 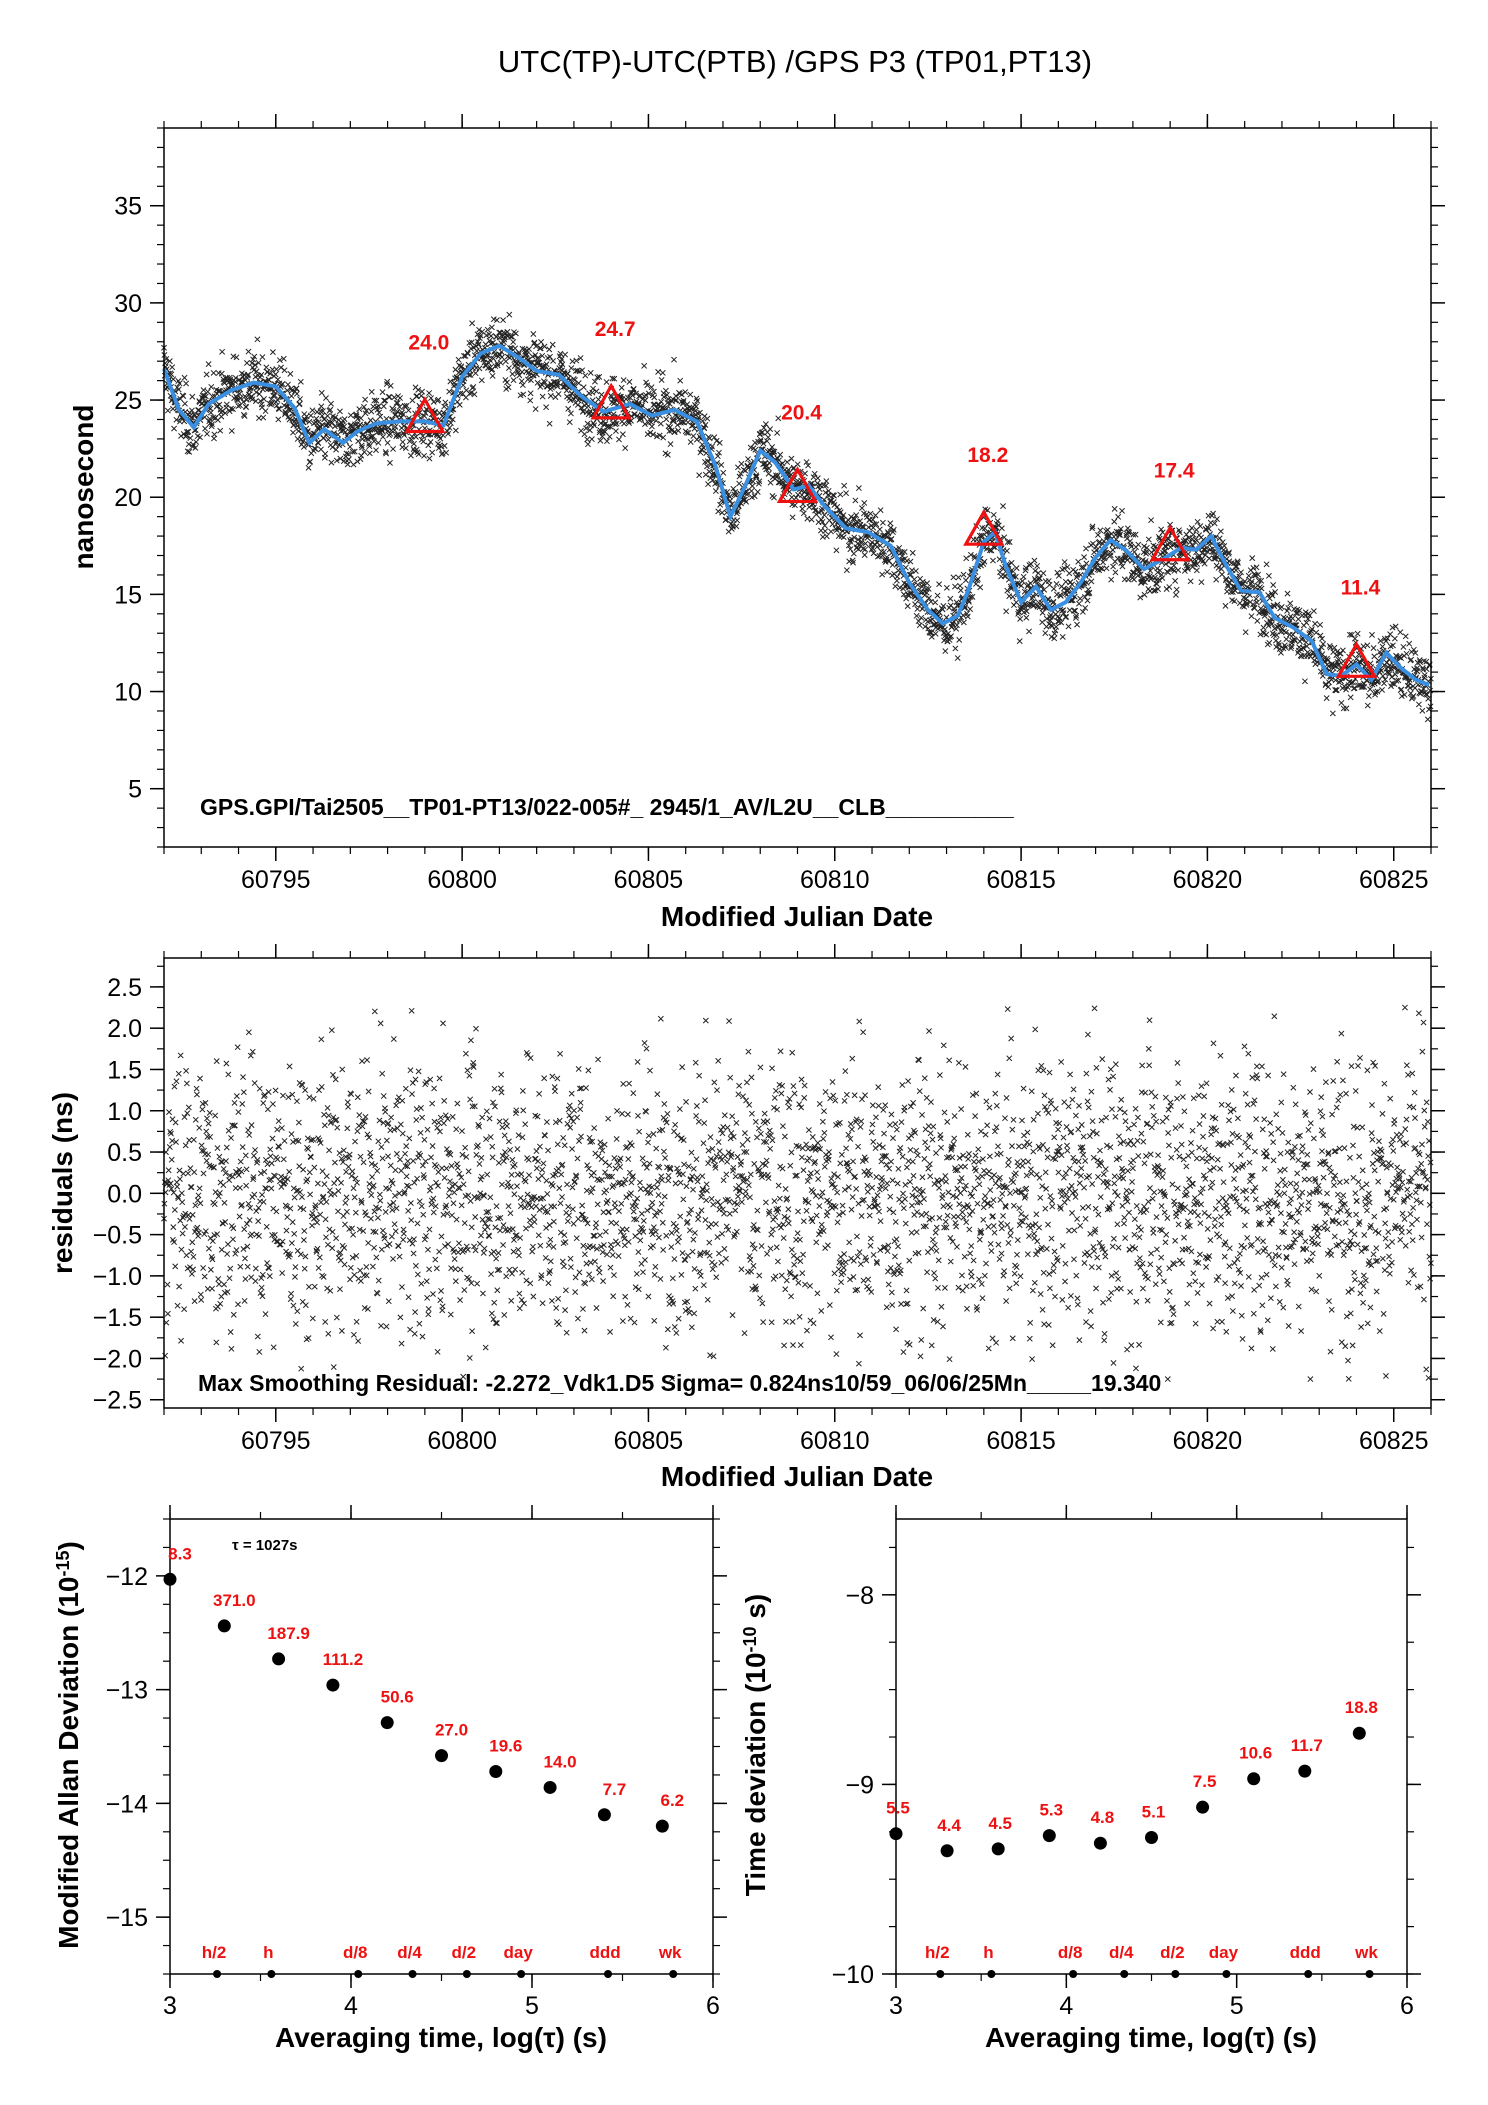 What do you see at coordinates (795, 61) in the screenshot?
I see `chart-title: UTC(TP)-UTC(PTB) /GPS P3 (TP01,PT13)` at bounding box center [795, 61].